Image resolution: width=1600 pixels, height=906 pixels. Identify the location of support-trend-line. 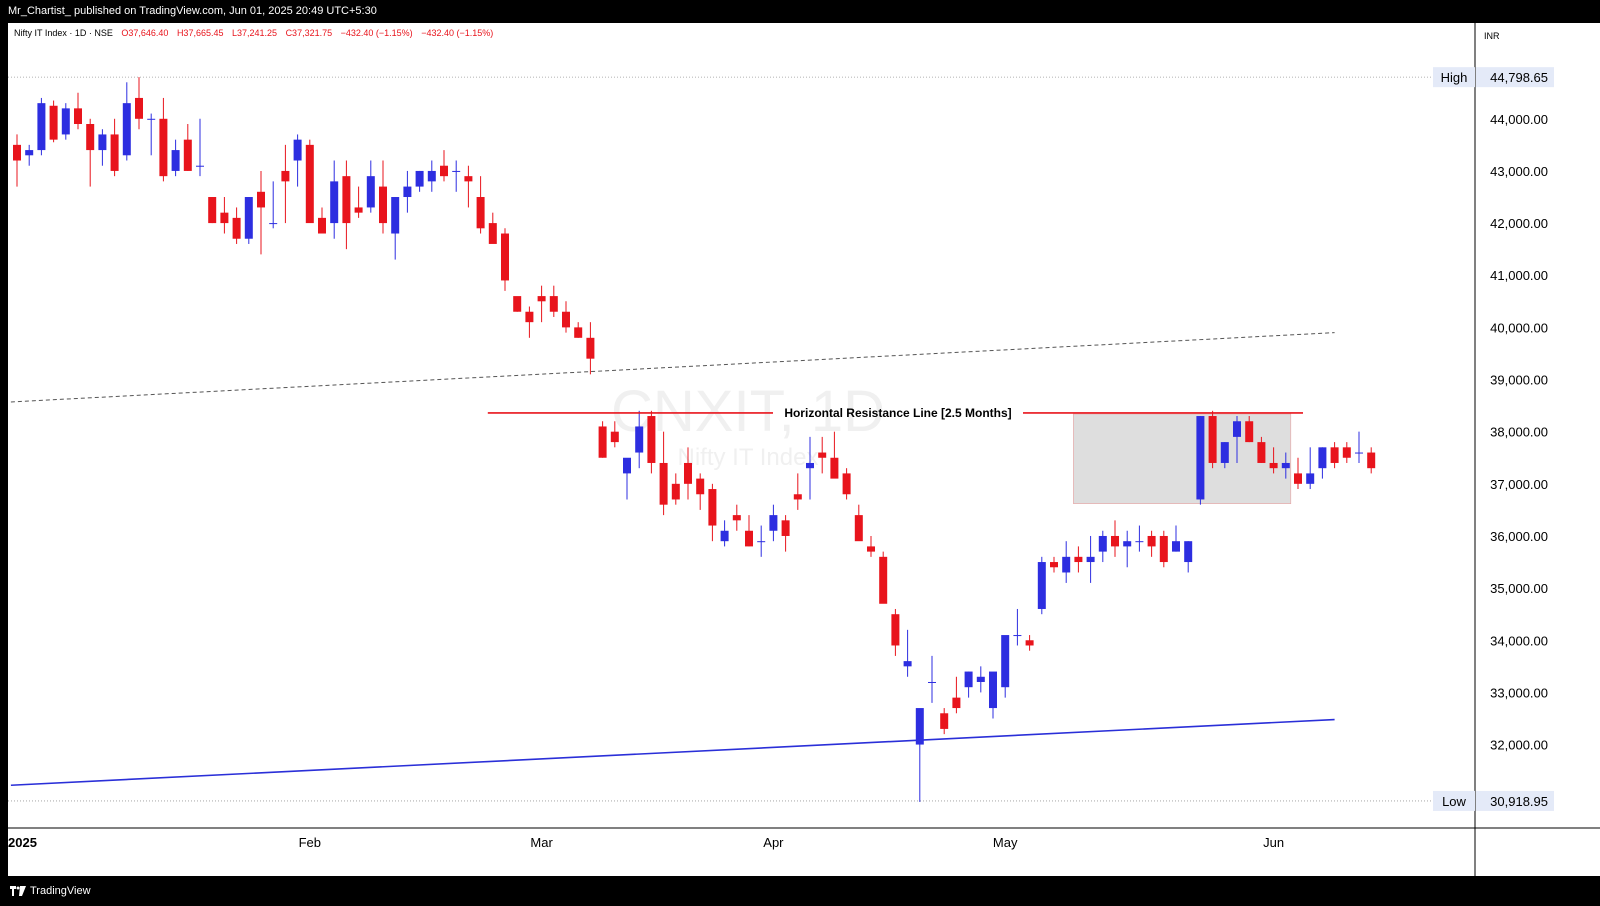
(672, 752).